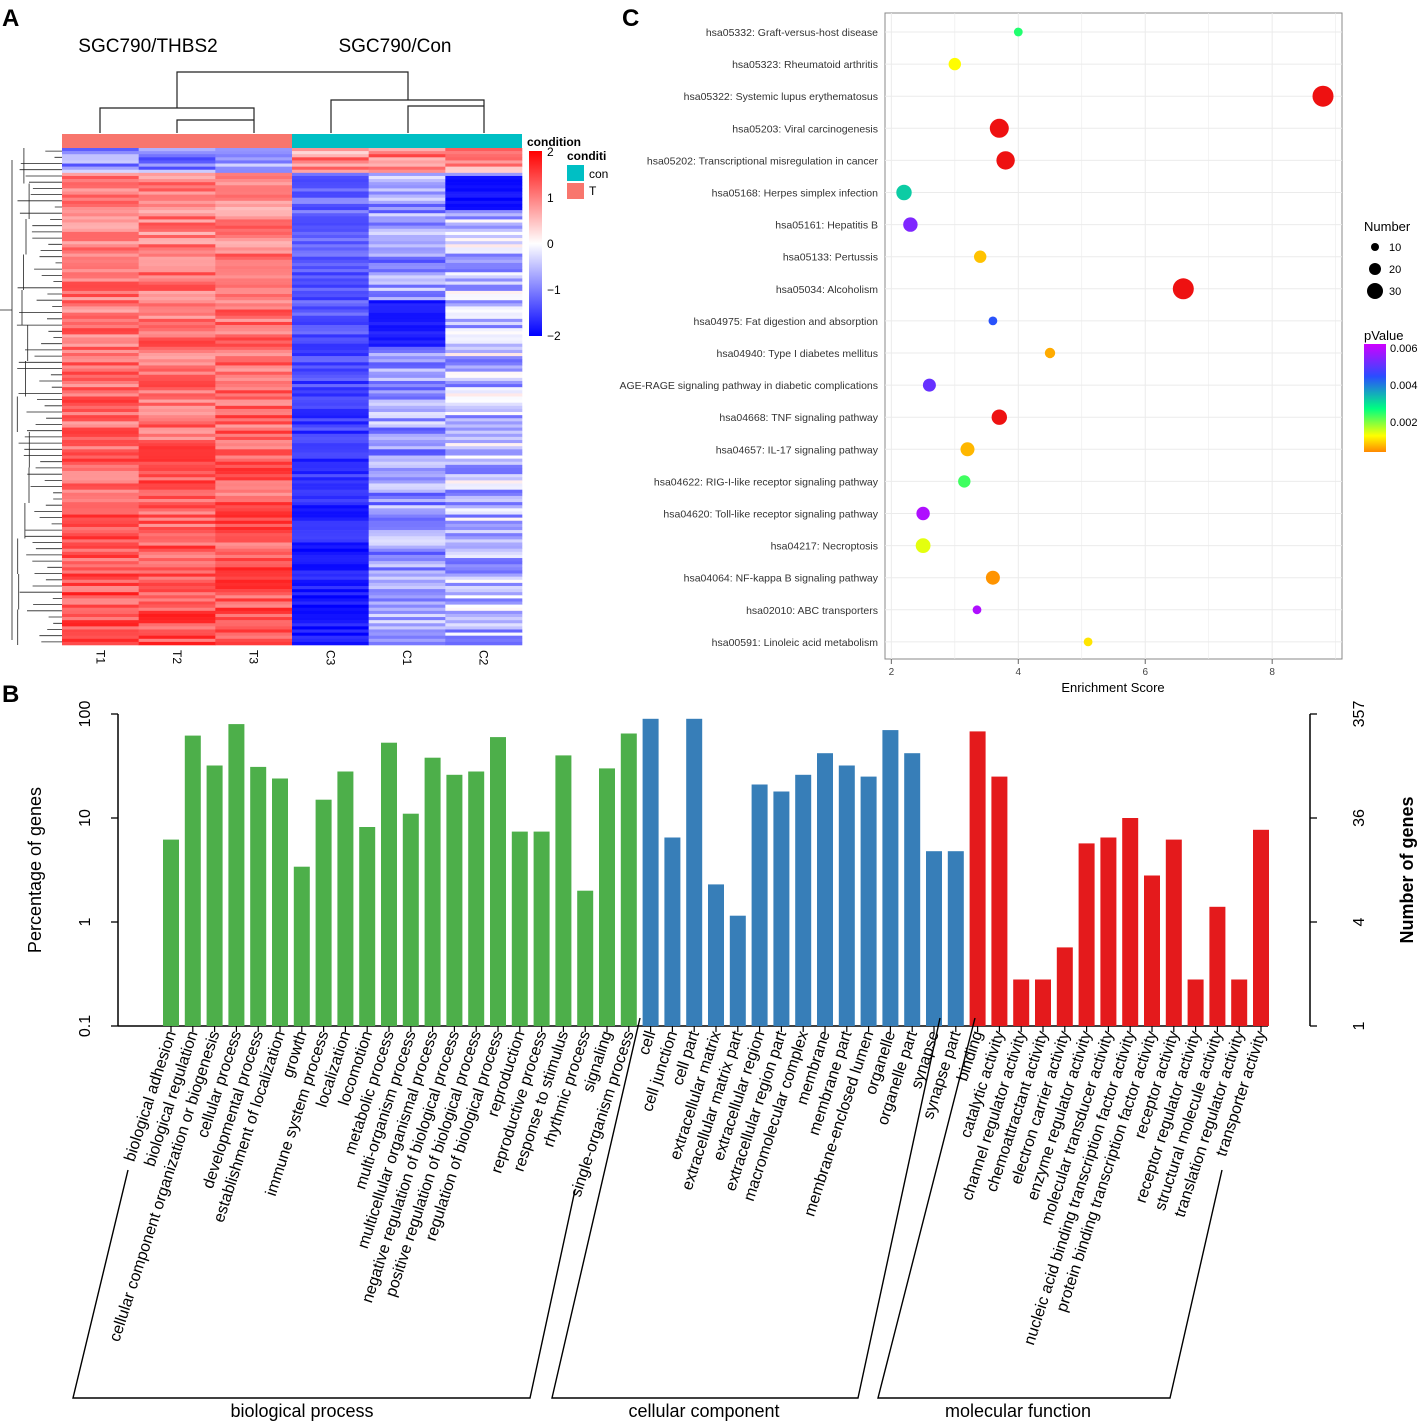  I want to click on pathway-point, so click(1323, 96).